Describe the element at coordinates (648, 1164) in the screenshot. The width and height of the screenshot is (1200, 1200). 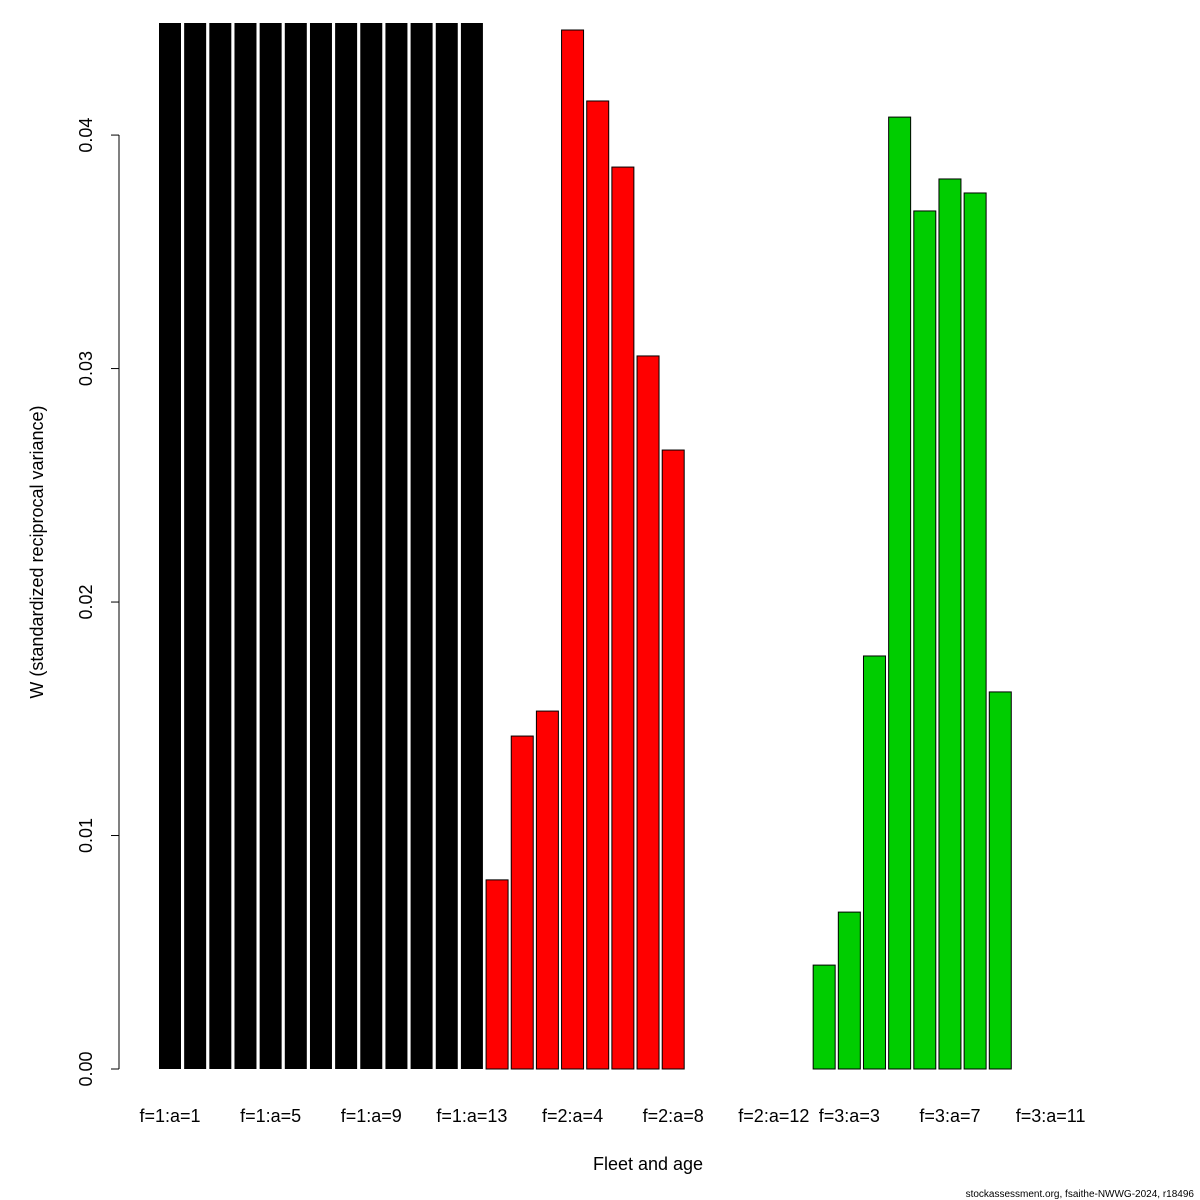
I see `x-axis-label: Fleet and age` at that location.